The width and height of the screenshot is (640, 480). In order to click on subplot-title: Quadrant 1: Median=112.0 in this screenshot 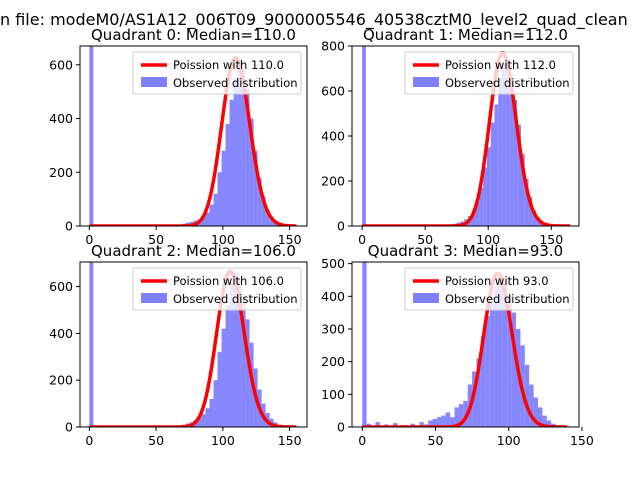, I will do `click(465, 35)`.